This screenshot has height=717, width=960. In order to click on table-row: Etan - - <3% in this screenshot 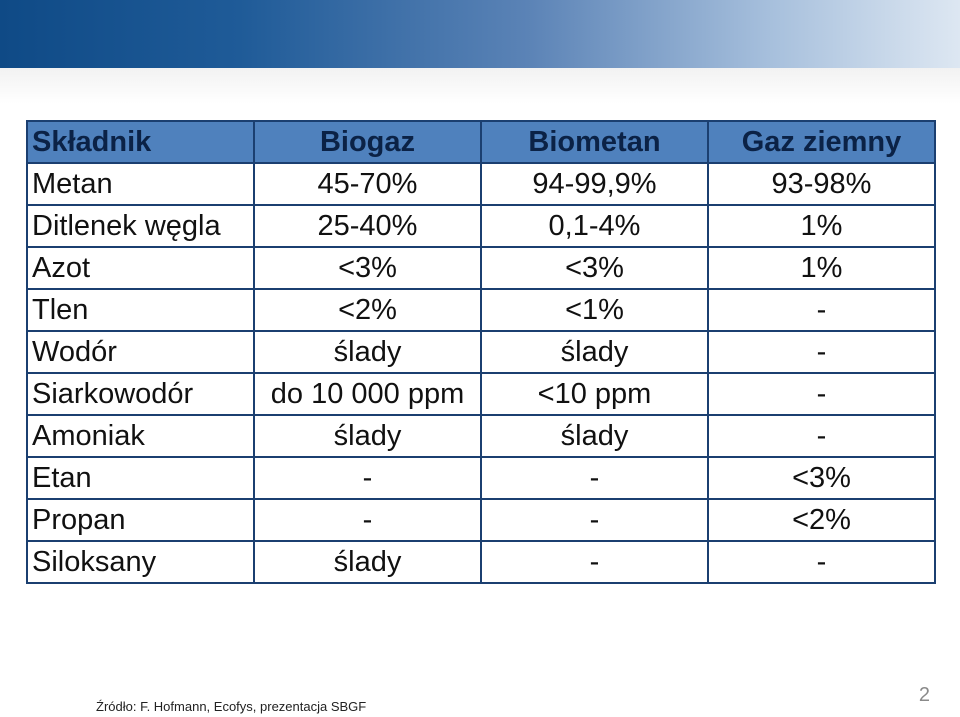, I will do `click(481, 478)`.